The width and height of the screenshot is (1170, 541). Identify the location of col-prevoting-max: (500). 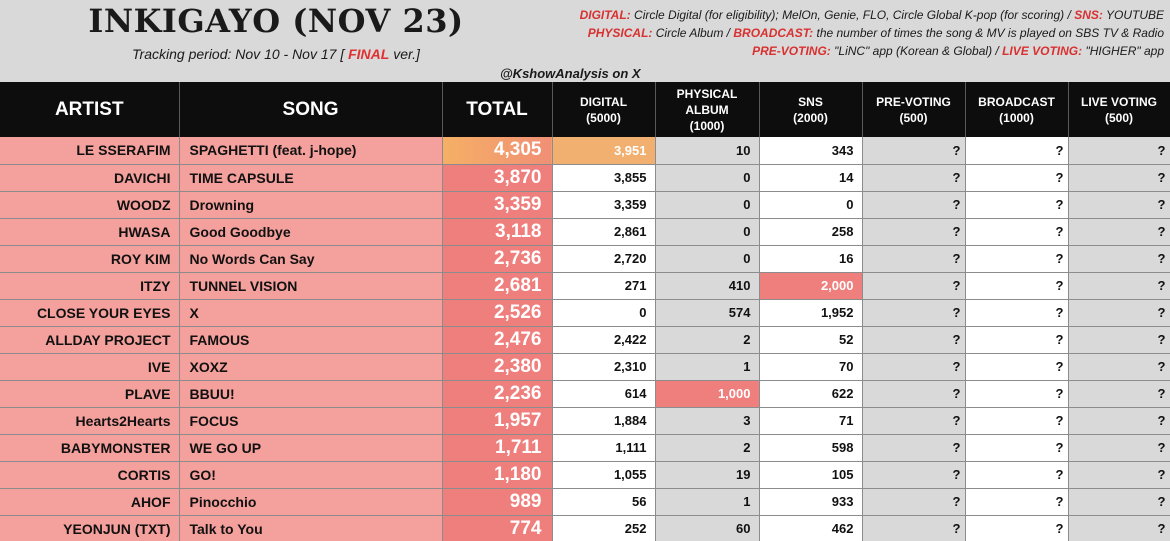
(913, 117).